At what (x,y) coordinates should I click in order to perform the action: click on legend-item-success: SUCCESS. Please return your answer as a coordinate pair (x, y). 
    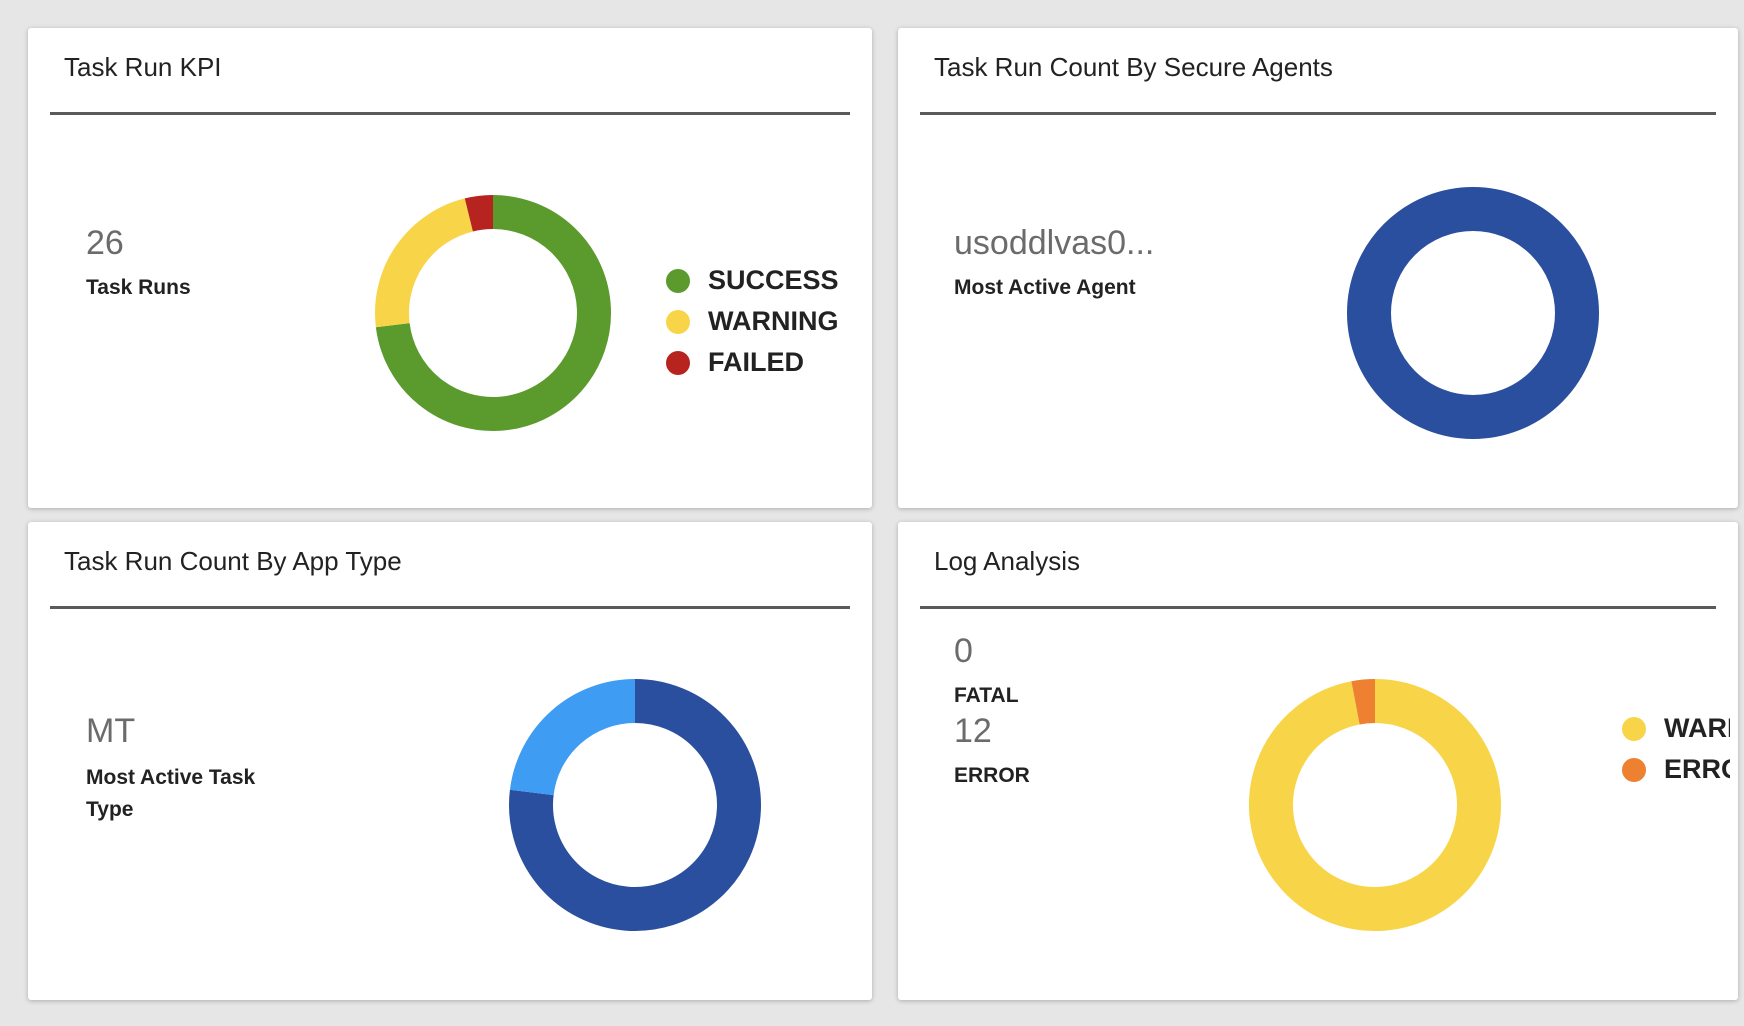
    Looking at the image, I should click on (757, 280).